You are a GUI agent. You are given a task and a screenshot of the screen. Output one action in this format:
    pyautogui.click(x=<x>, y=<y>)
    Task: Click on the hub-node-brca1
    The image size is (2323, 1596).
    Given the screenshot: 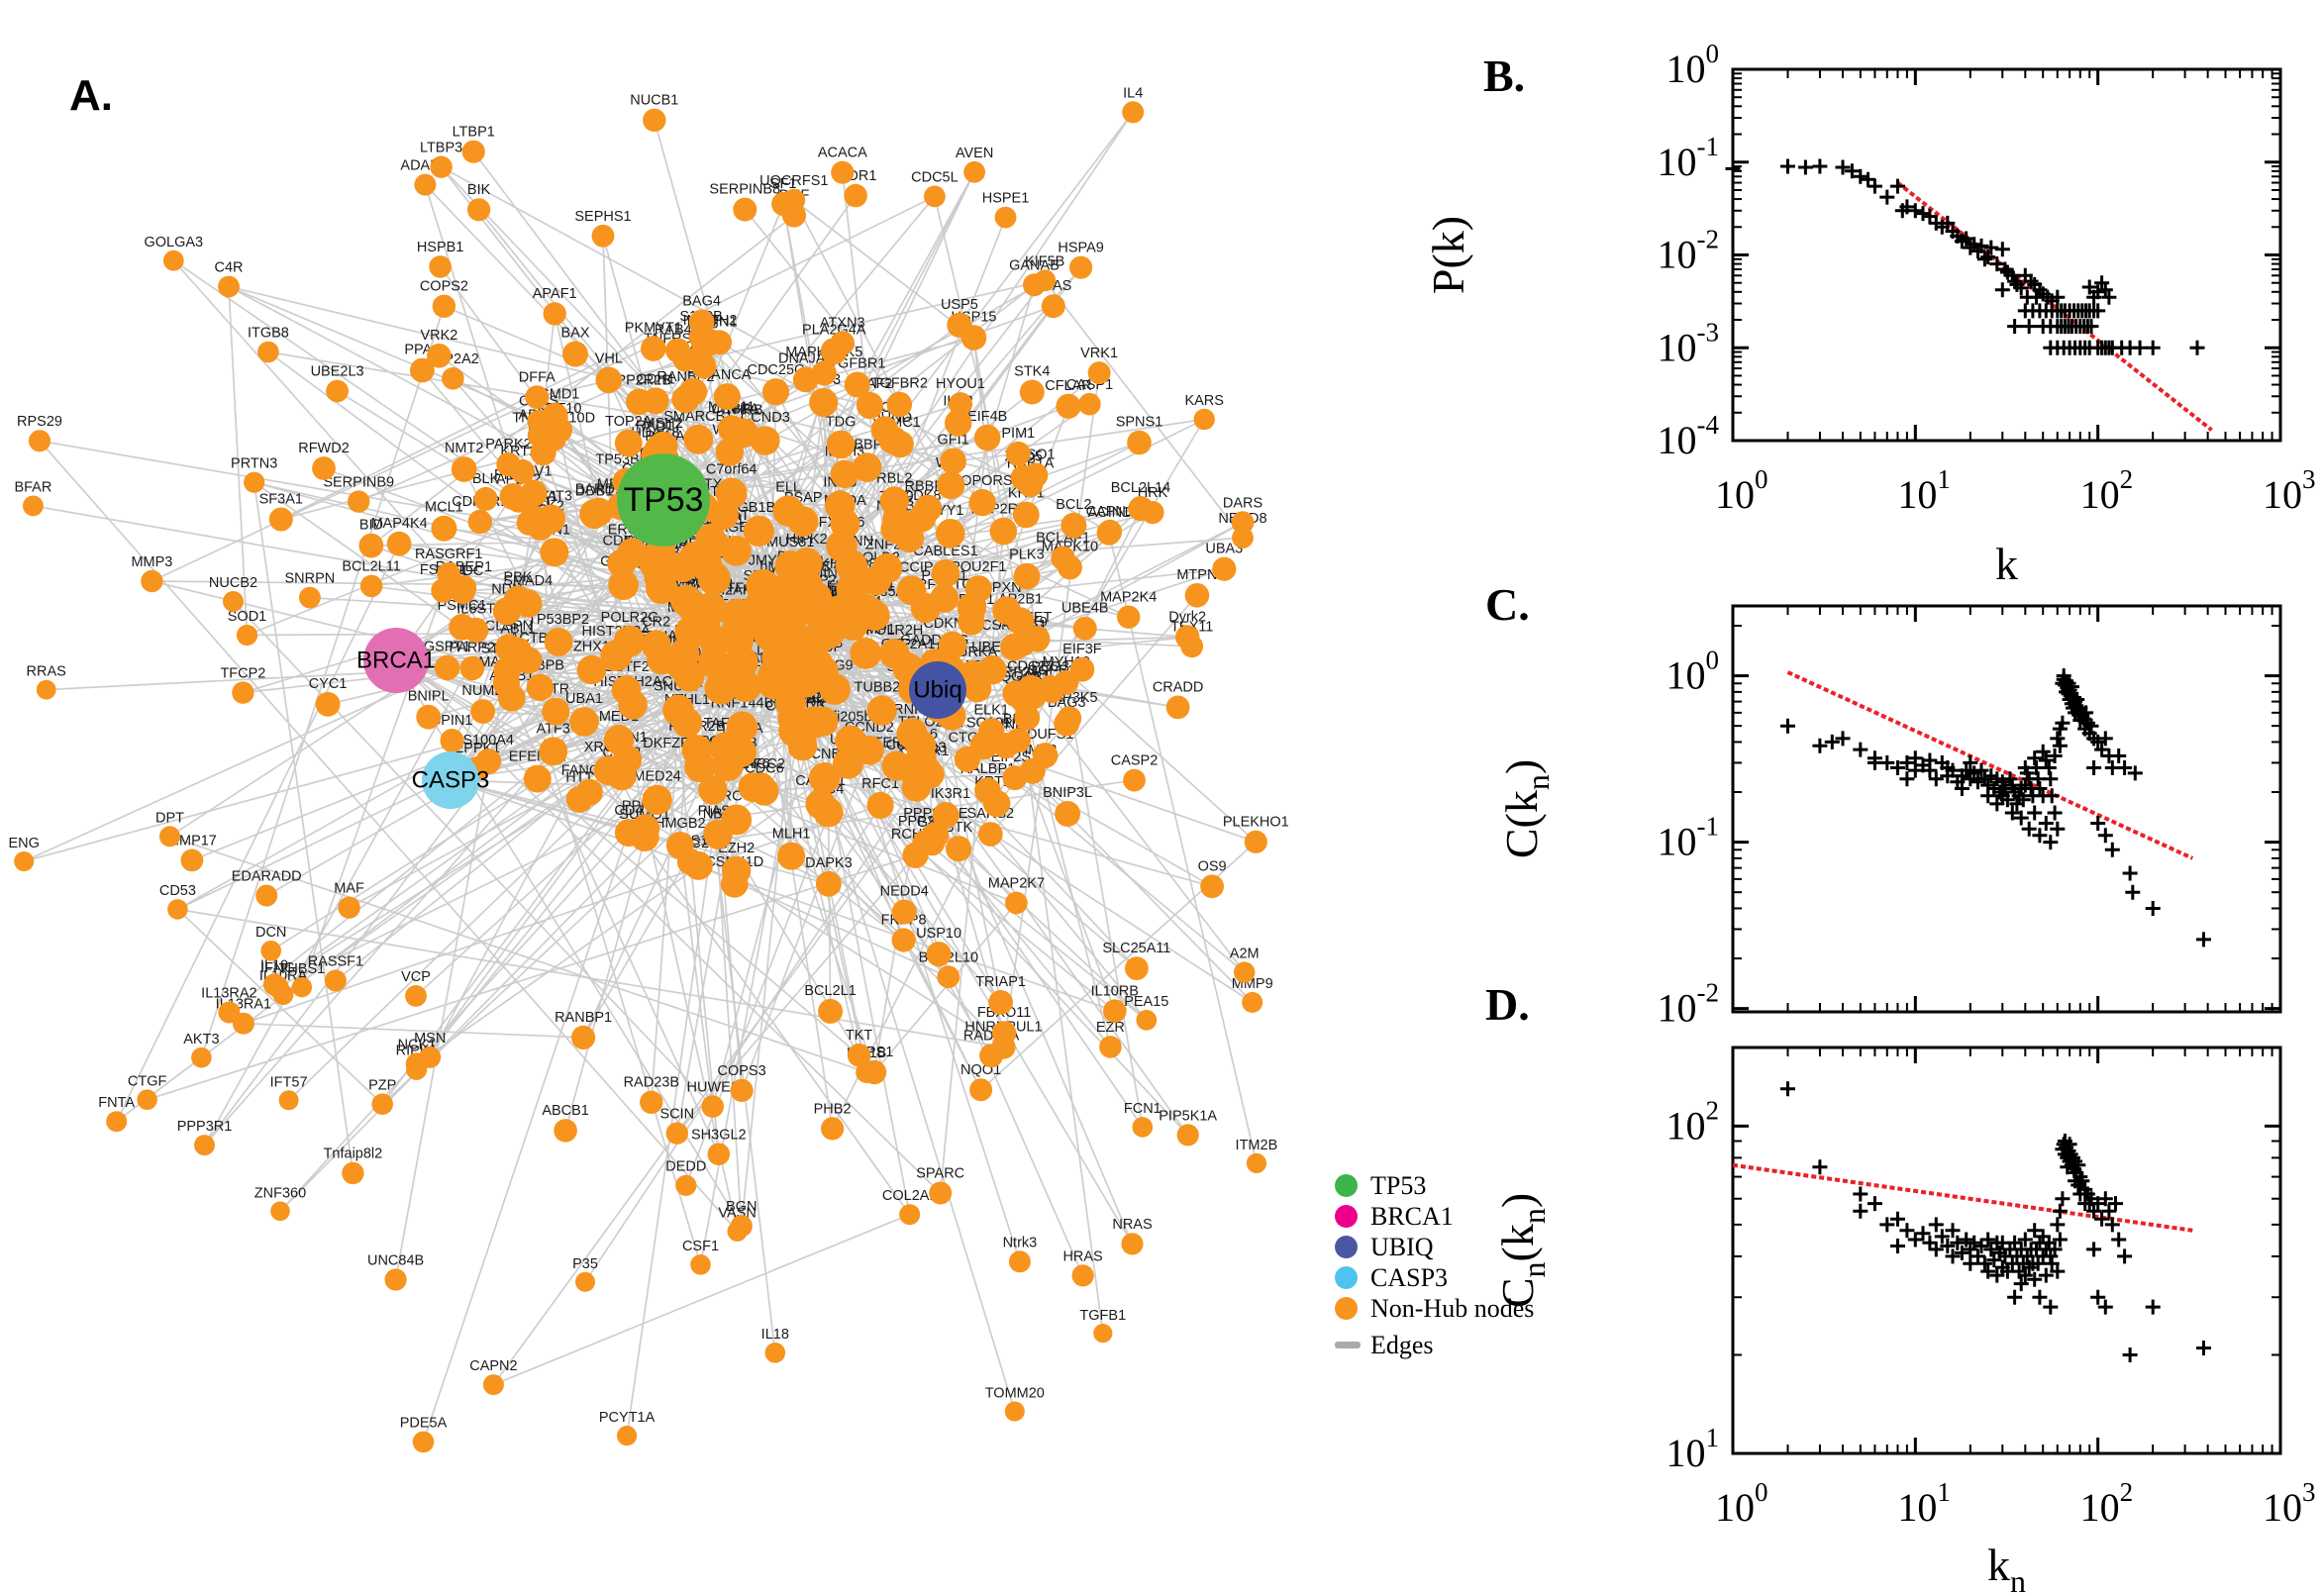 What is the action you would take?
    pyautogui.click(x=396, y=661)
    